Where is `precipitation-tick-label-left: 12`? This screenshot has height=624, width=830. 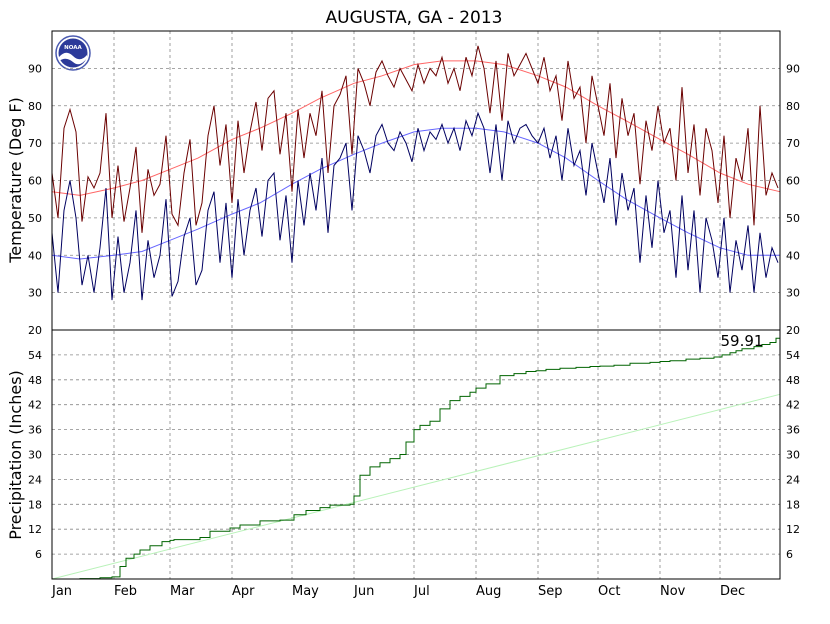 precipitation-tick-label-left: 12 is located at coordinates (35, 529).